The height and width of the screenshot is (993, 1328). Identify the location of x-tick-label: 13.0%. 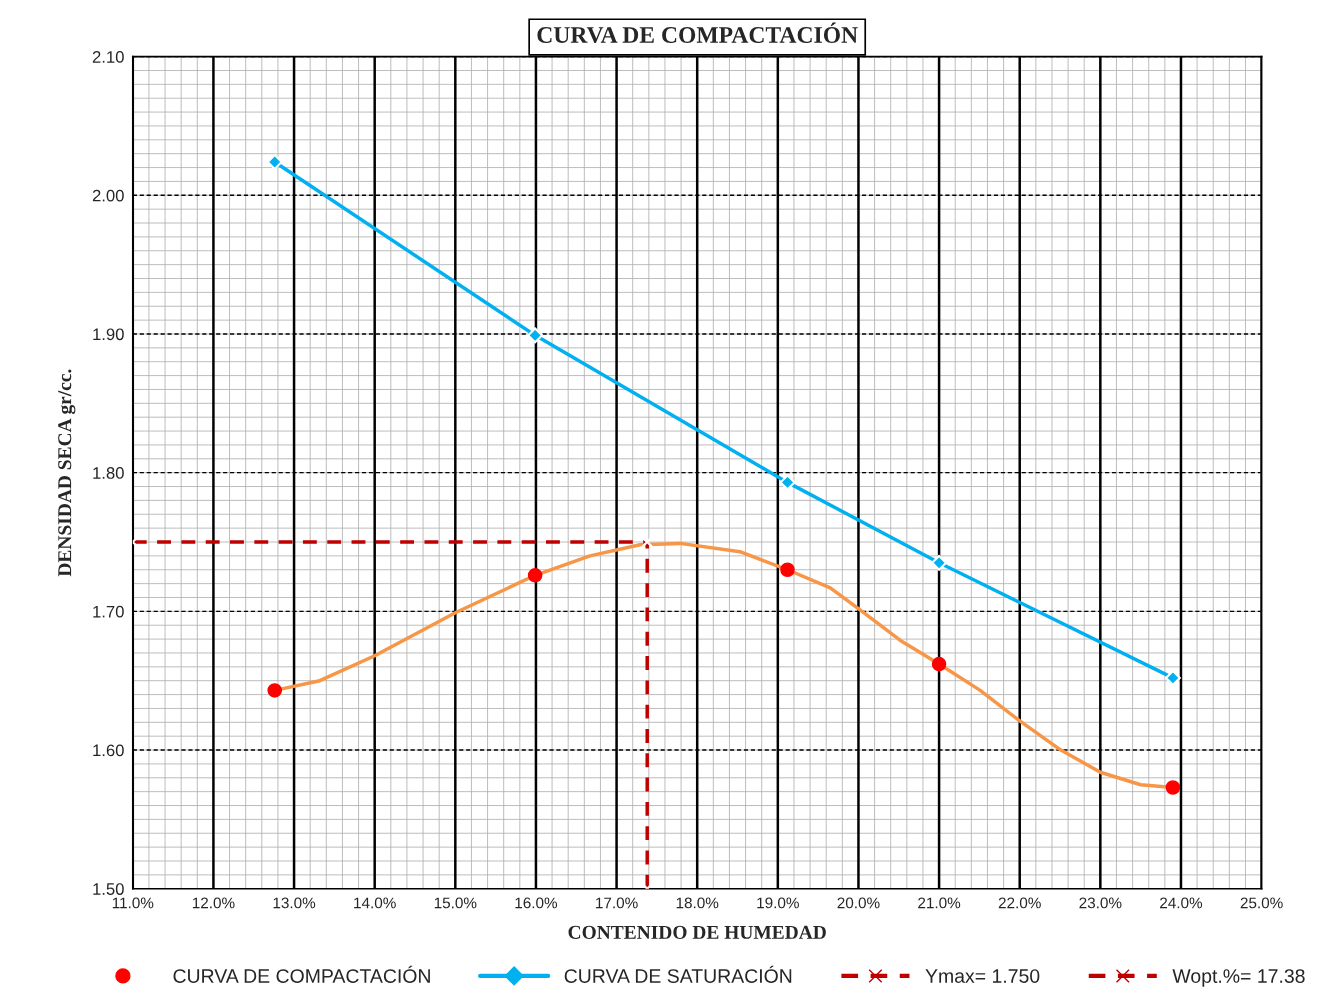
(294, 903).